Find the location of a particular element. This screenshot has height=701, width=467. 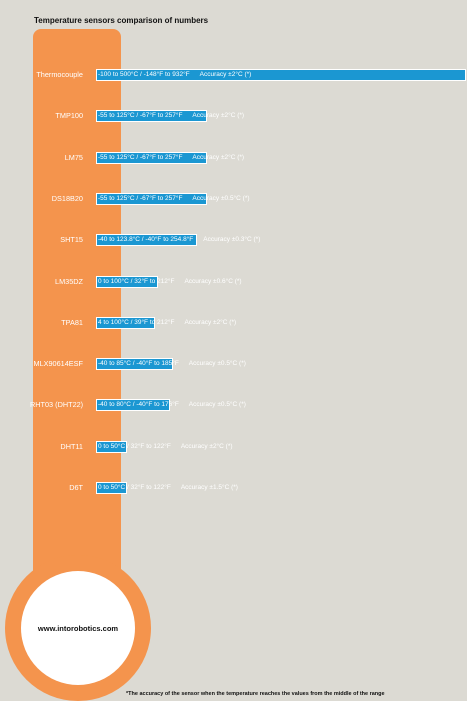

range-fahrenheit: -148°F to 932°F is located at coordinates (166, 74).